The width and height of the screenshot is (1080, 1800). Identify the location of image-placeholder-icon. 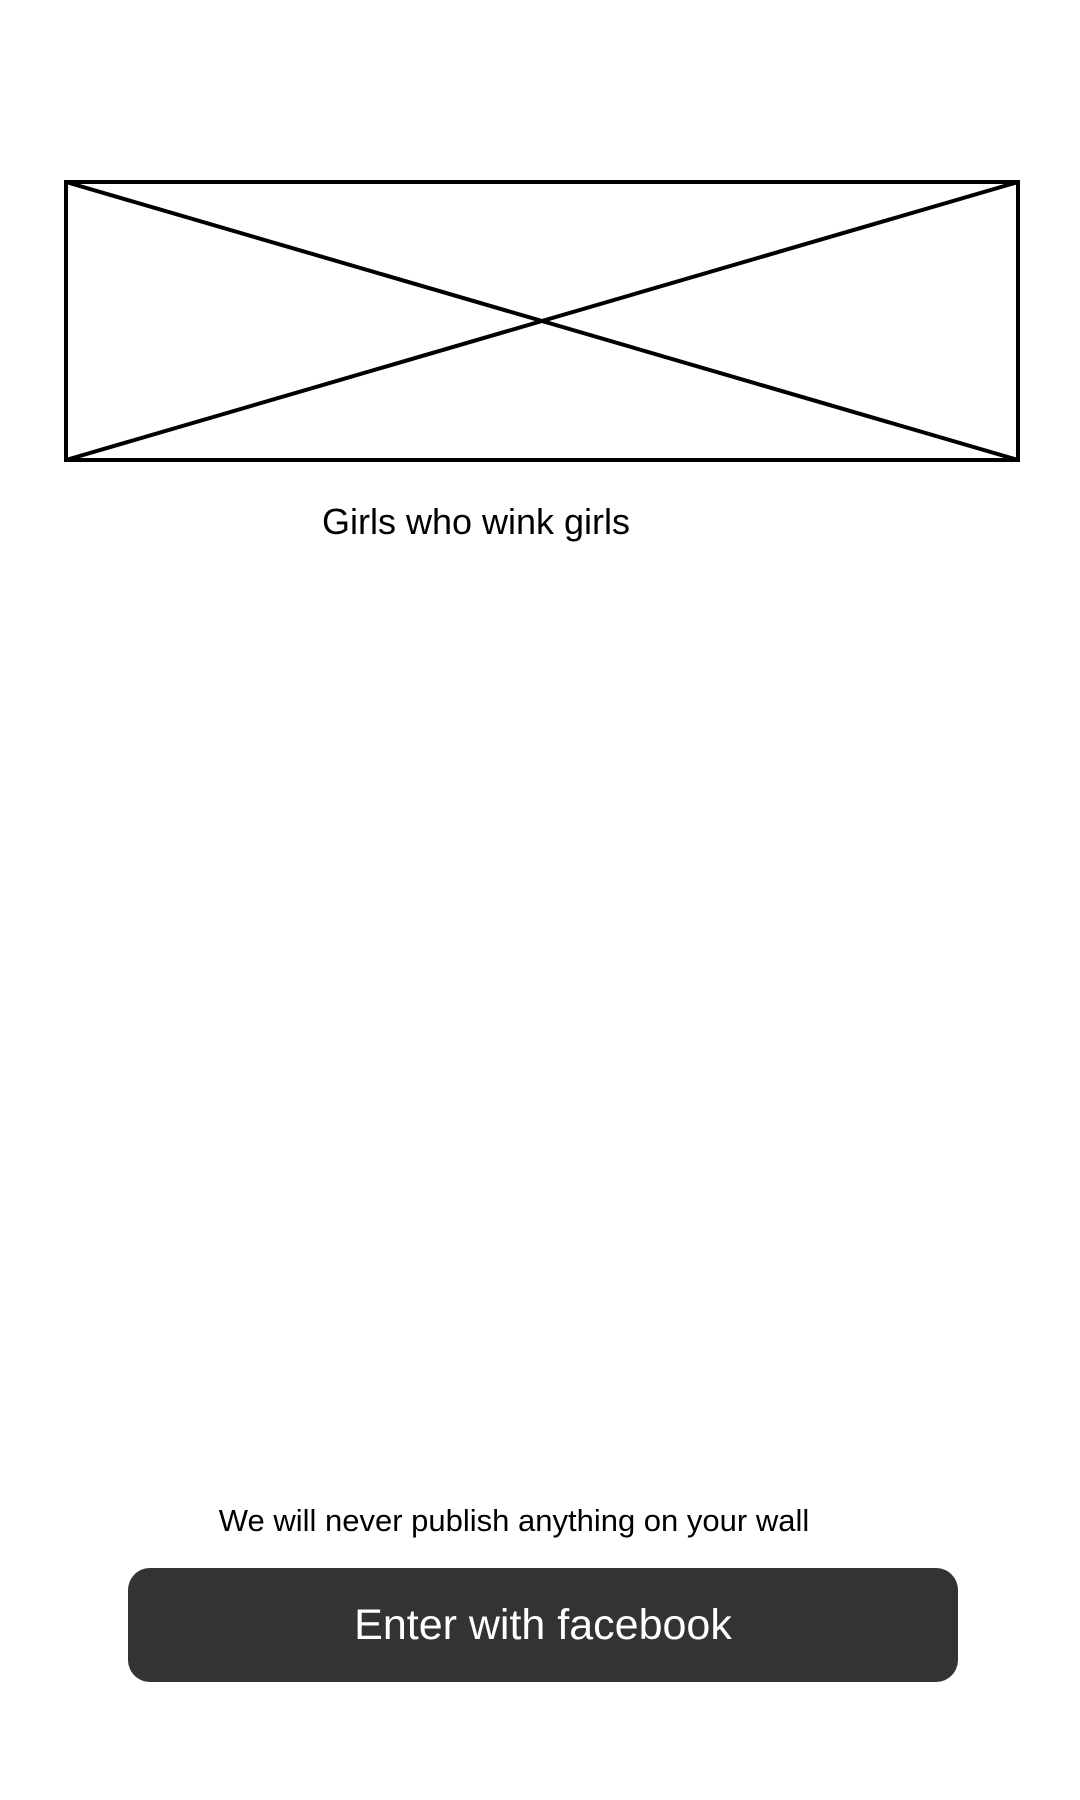
(542, 321).